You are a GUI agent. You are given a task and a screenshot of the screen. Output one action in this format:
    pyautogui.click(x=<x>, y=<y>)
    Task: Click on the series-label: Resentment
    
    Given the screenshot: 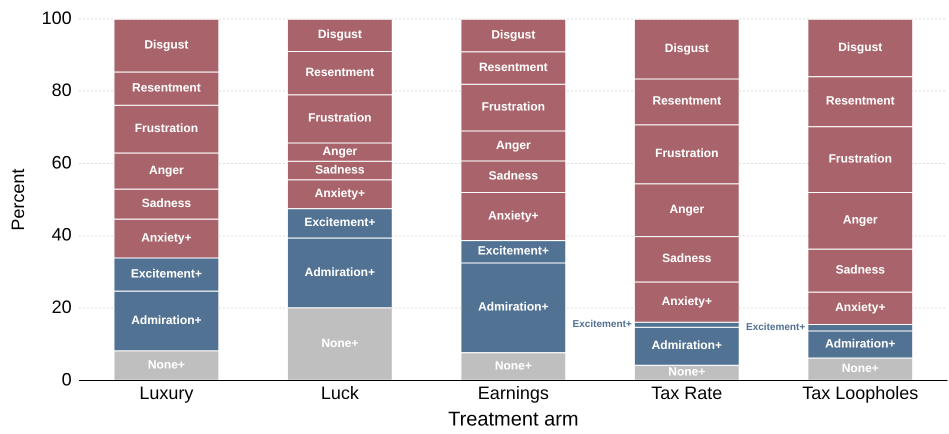 What is the action you would take?
    pyautogui.click(x=513, y=67)
    